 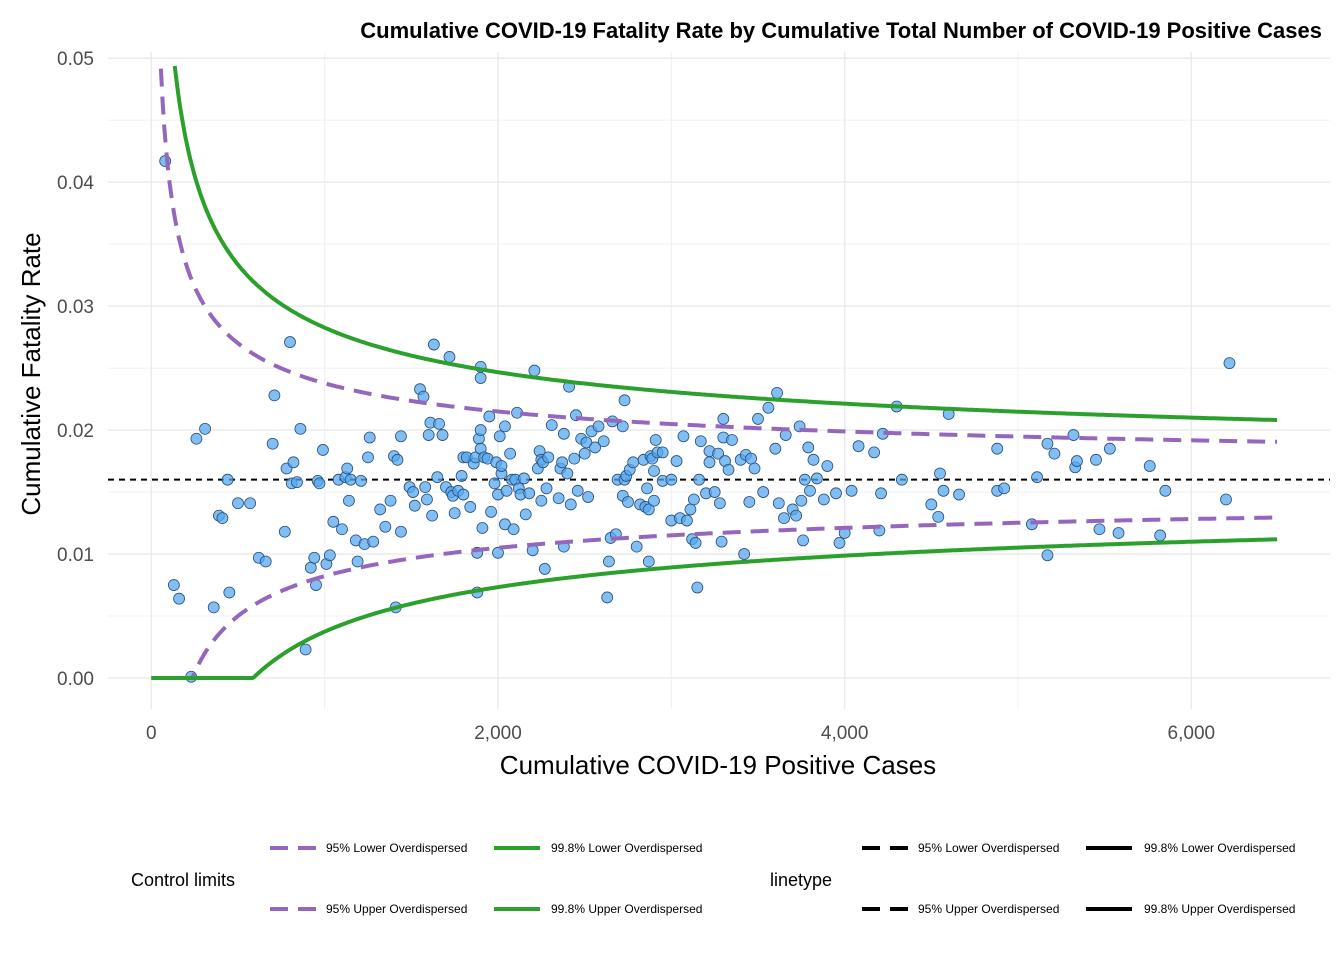 I want to click on y-tick-label: 0.00, so click(x=75, y=679).